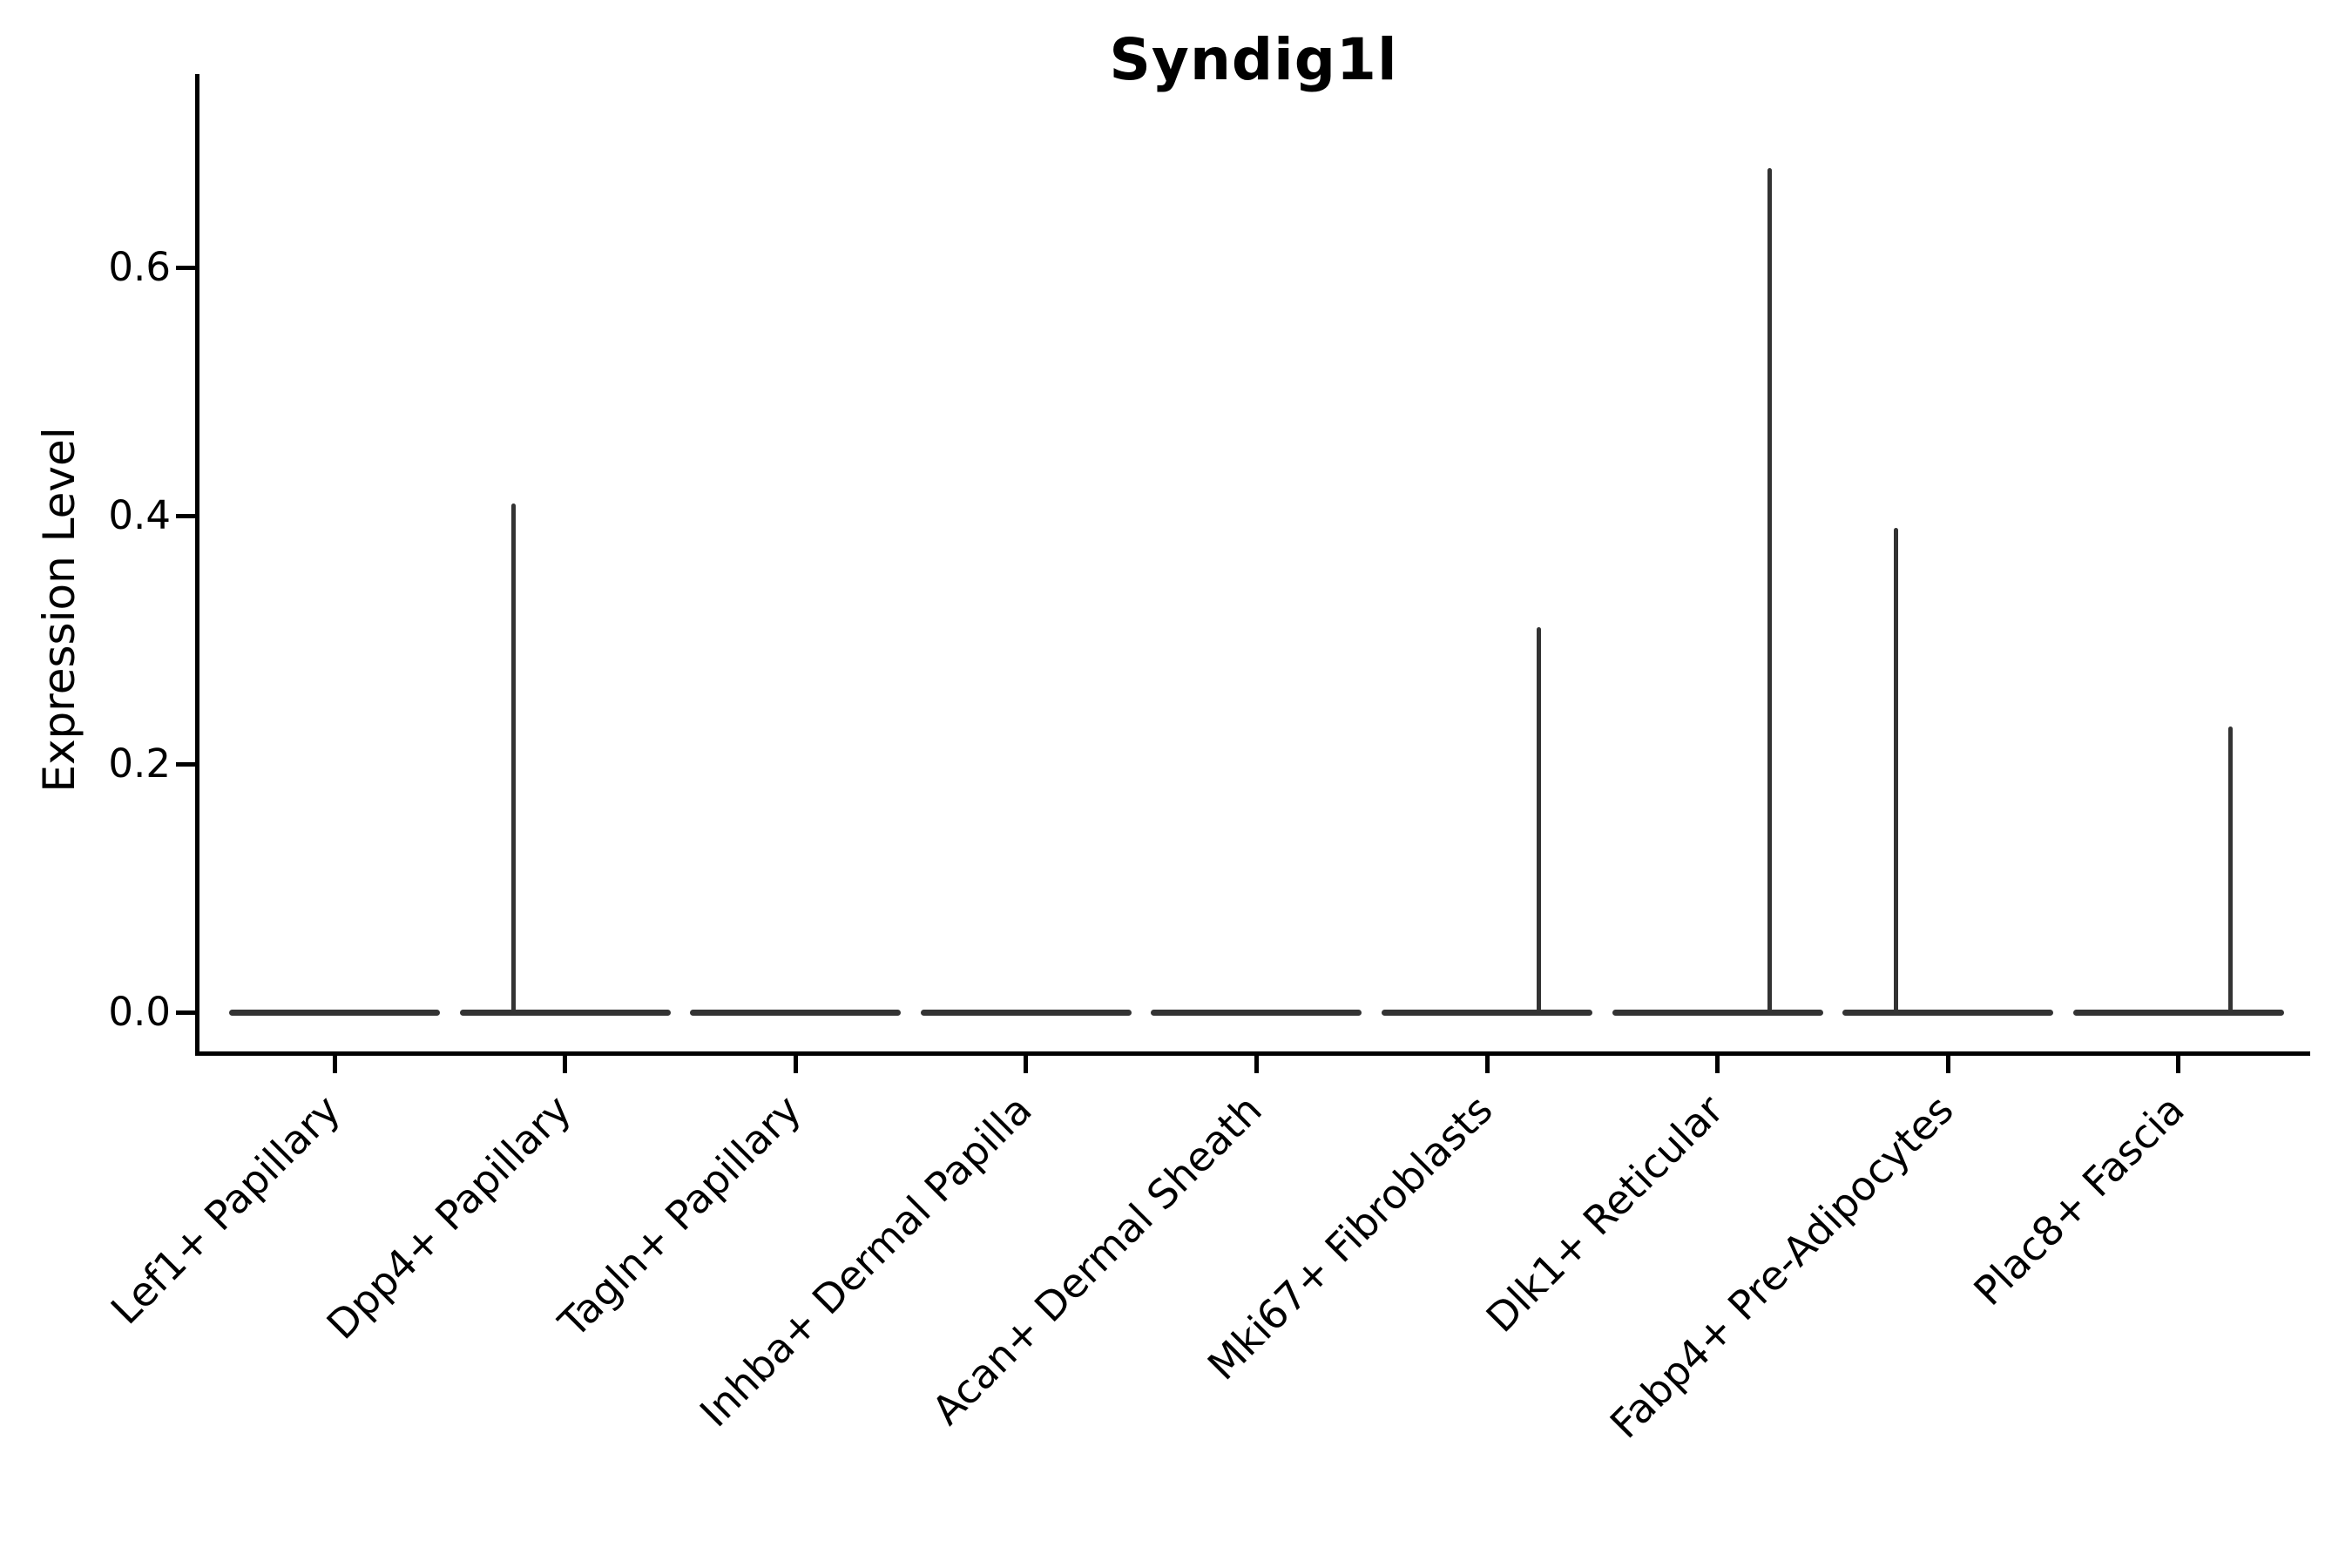 The width and height of the screenshot is (2352, 1568). I want to click on x-tick-label: Dpp4+ Papillary, so click(448, 1216).